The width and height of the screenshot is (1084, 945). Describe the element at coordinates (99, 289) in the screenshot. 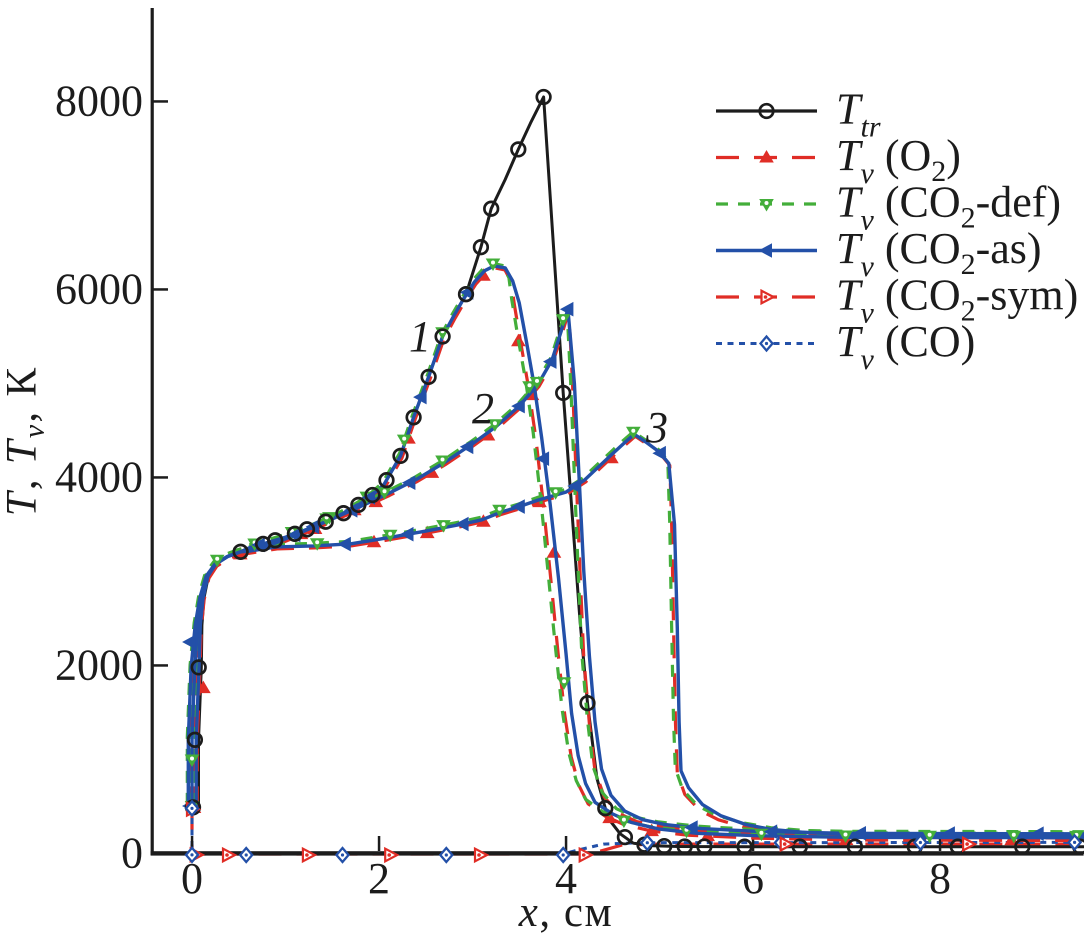

I see `svg-text: 6000` at that location.